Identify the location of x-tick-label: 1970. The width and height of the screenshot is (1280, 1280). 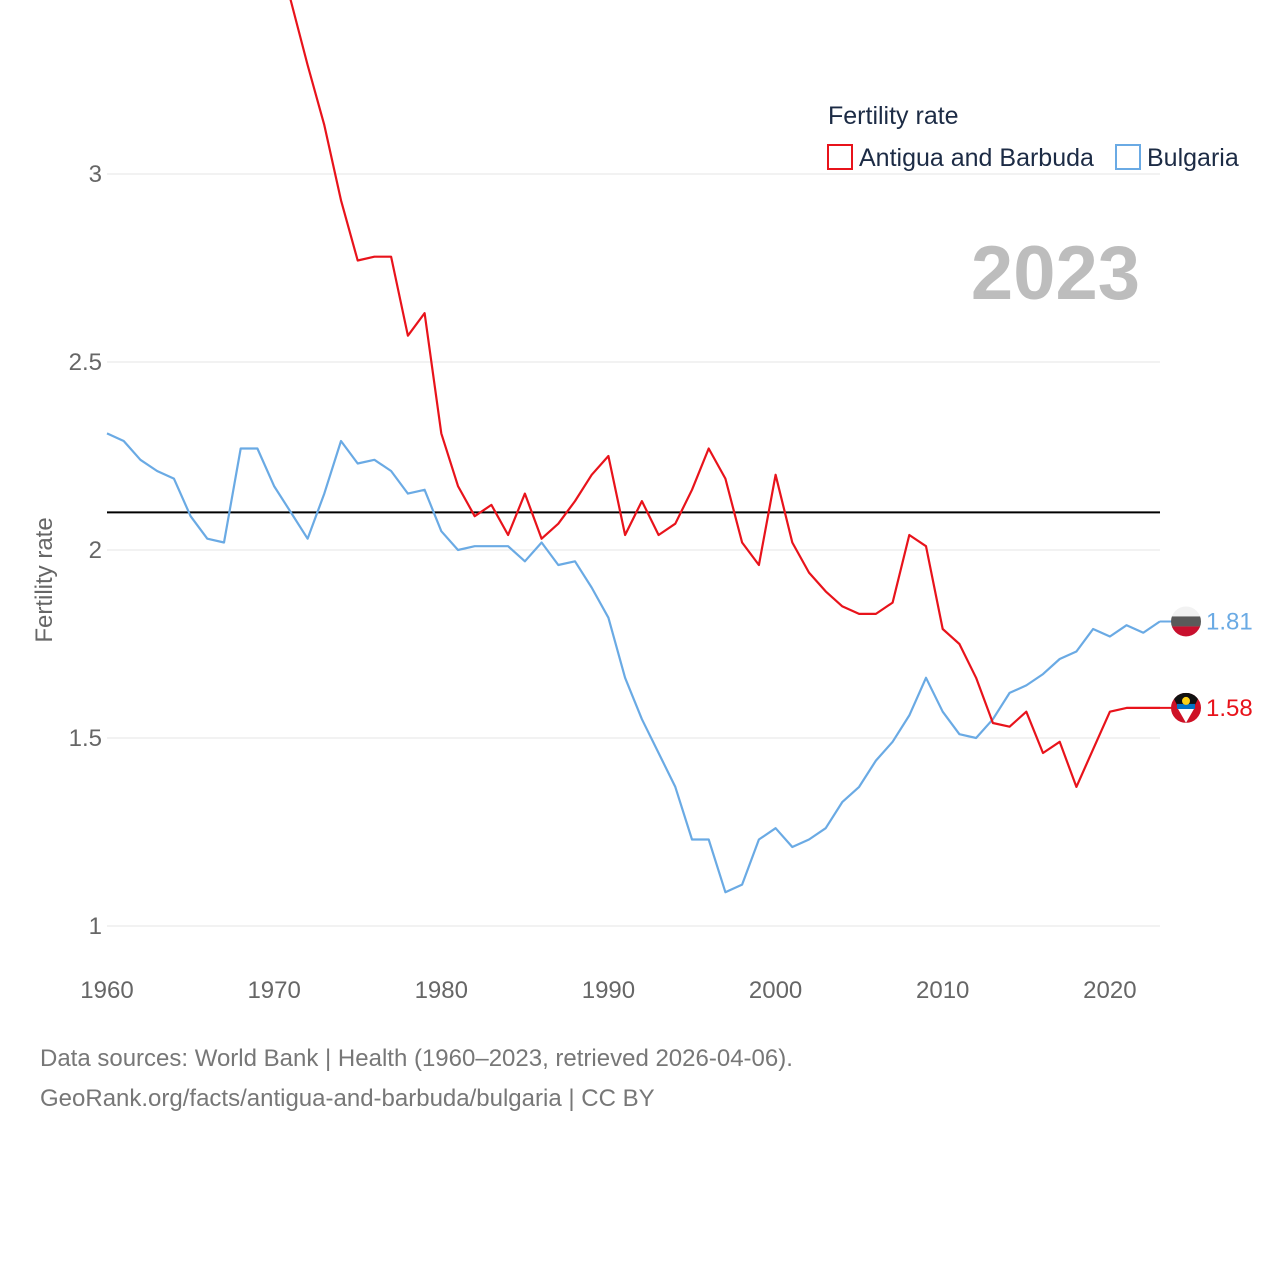
(273, 990).